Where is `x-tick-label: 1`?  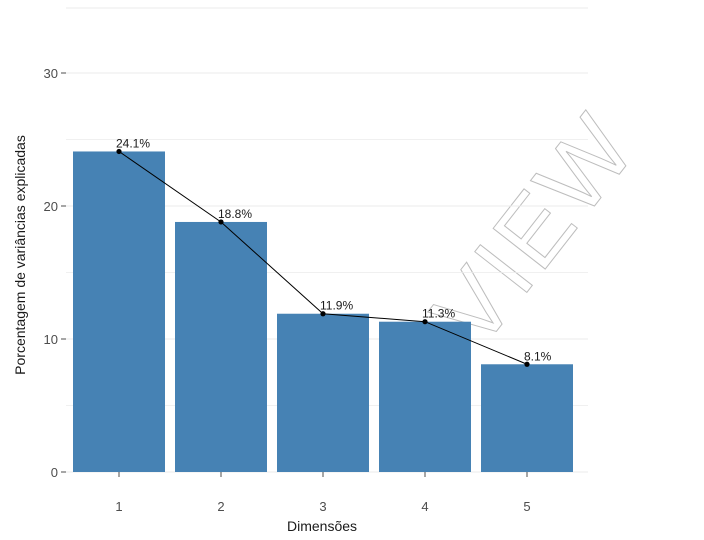 x-tick-label: 1 is located at coordinates (118, 506).